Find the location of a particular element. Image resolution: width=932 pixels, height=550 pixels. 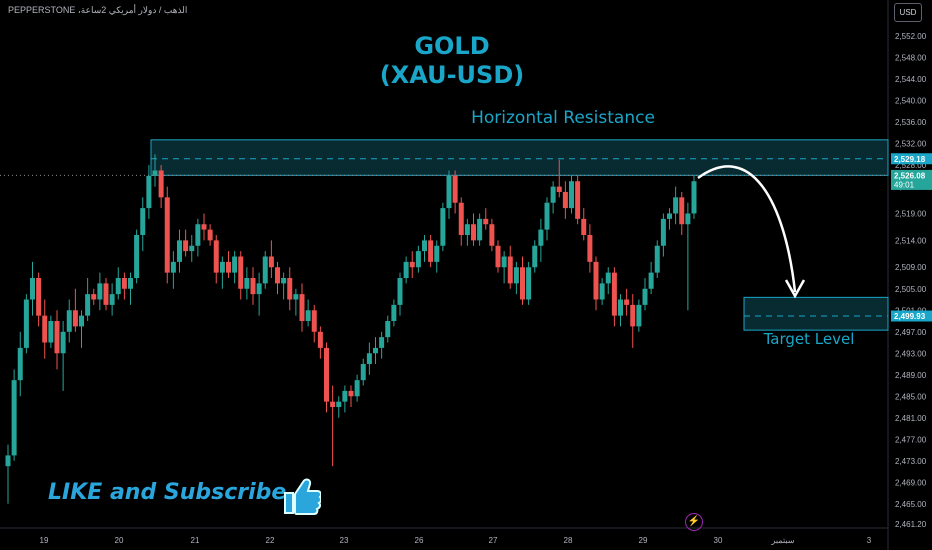

y-tick-label: 2,540.00 is located at coordinates (911, 101).